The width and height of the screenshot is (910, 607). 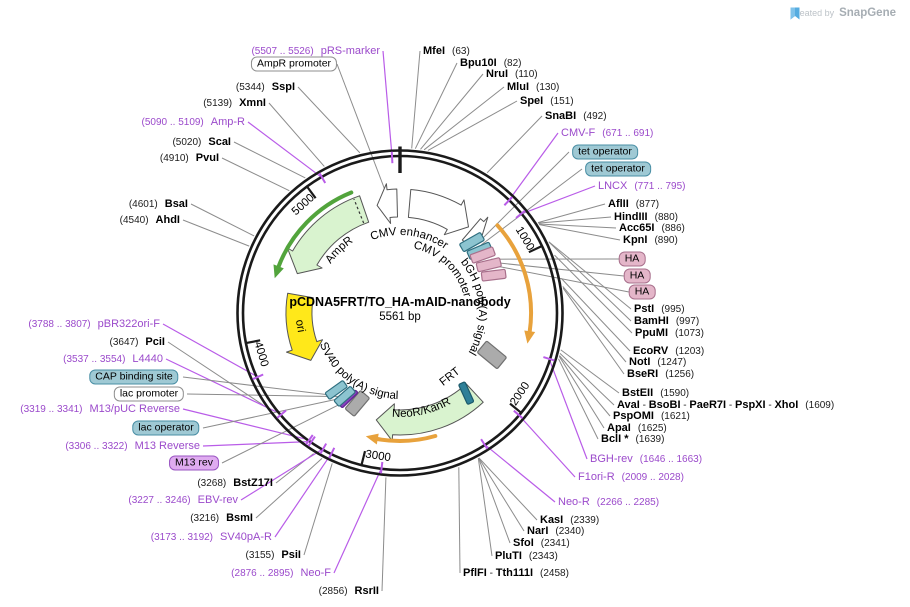 I want to click on site-name: M13 Reverse, so click(x=167, y=446).